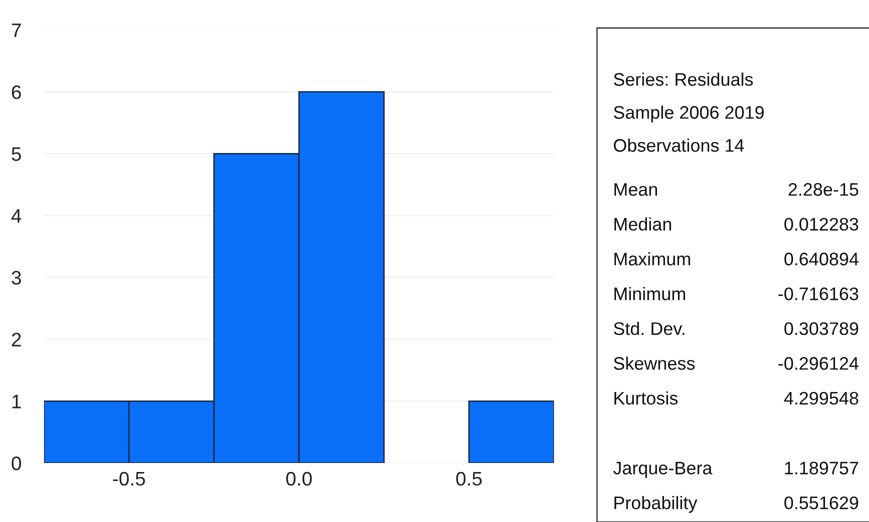  I want to click on text: Jarque-Bera 1.189757, so click(735, 470).